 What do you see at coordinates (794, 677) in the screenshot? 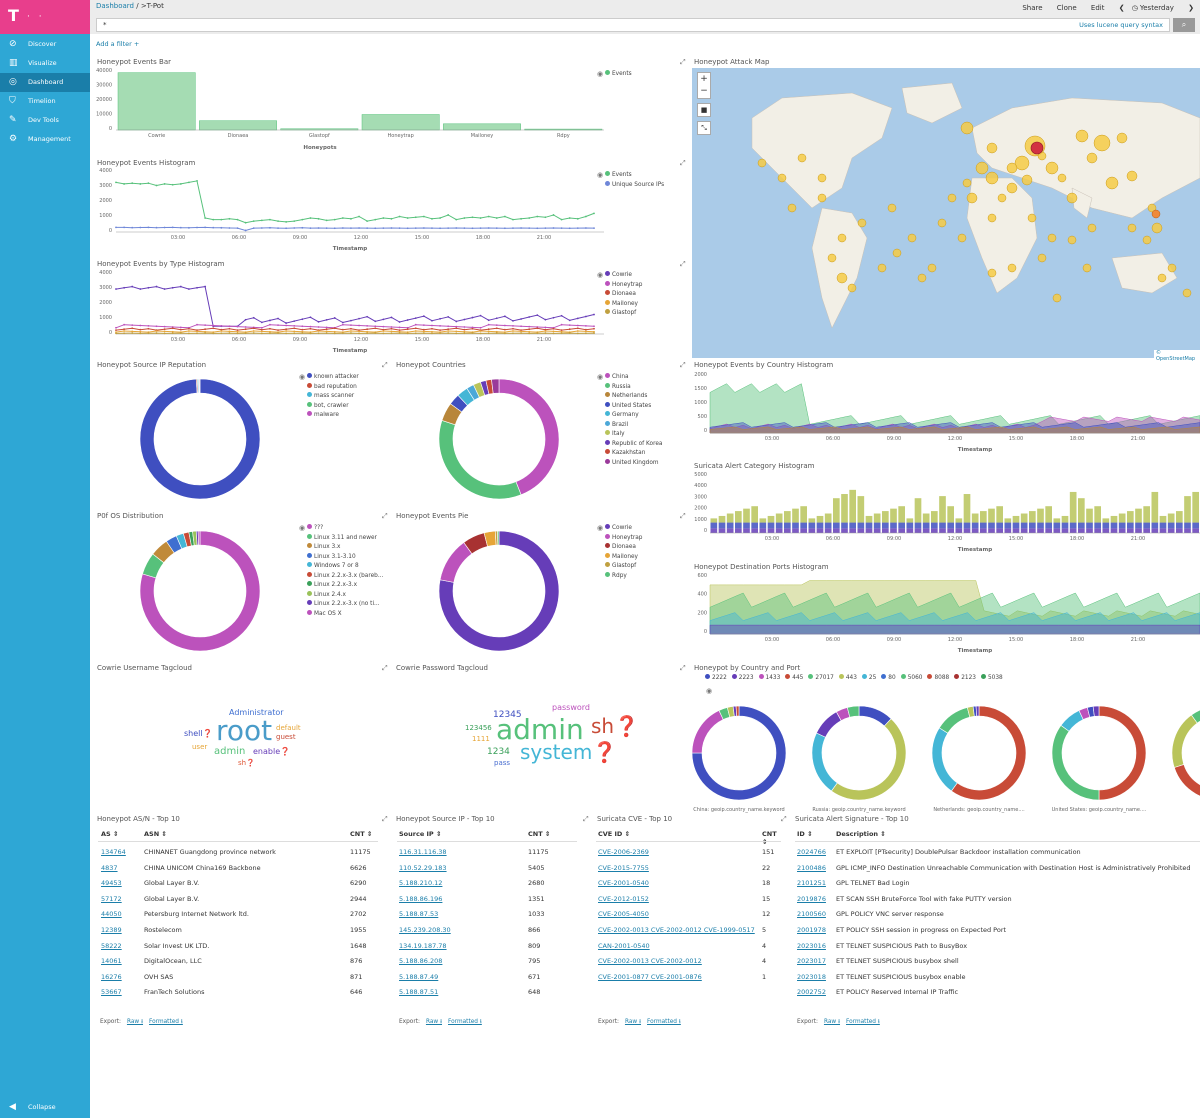
I see `legend-item: 445` at bounding box center [794, 677].